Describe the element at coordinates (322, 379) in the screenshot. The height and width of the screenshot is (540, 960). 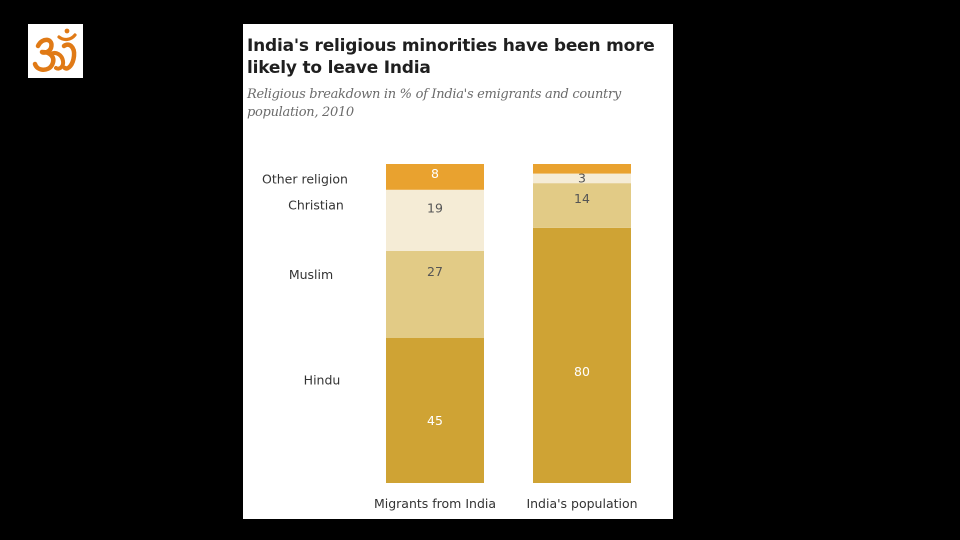
I see `series-label-hindu: Hindu` at that location.